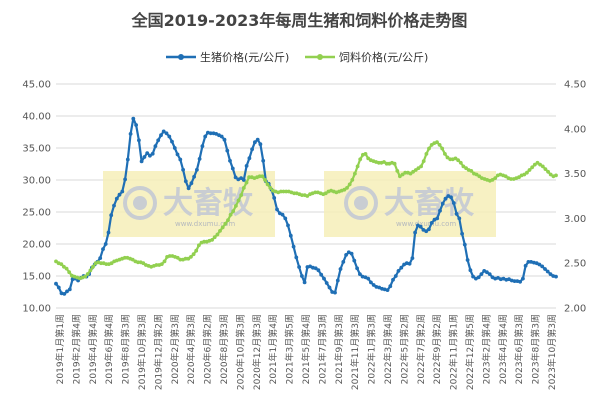  Describe the element at coordinates (240, 352) in the screenshot. I see `x-tick-label: 2020年10月第3周` at that location.